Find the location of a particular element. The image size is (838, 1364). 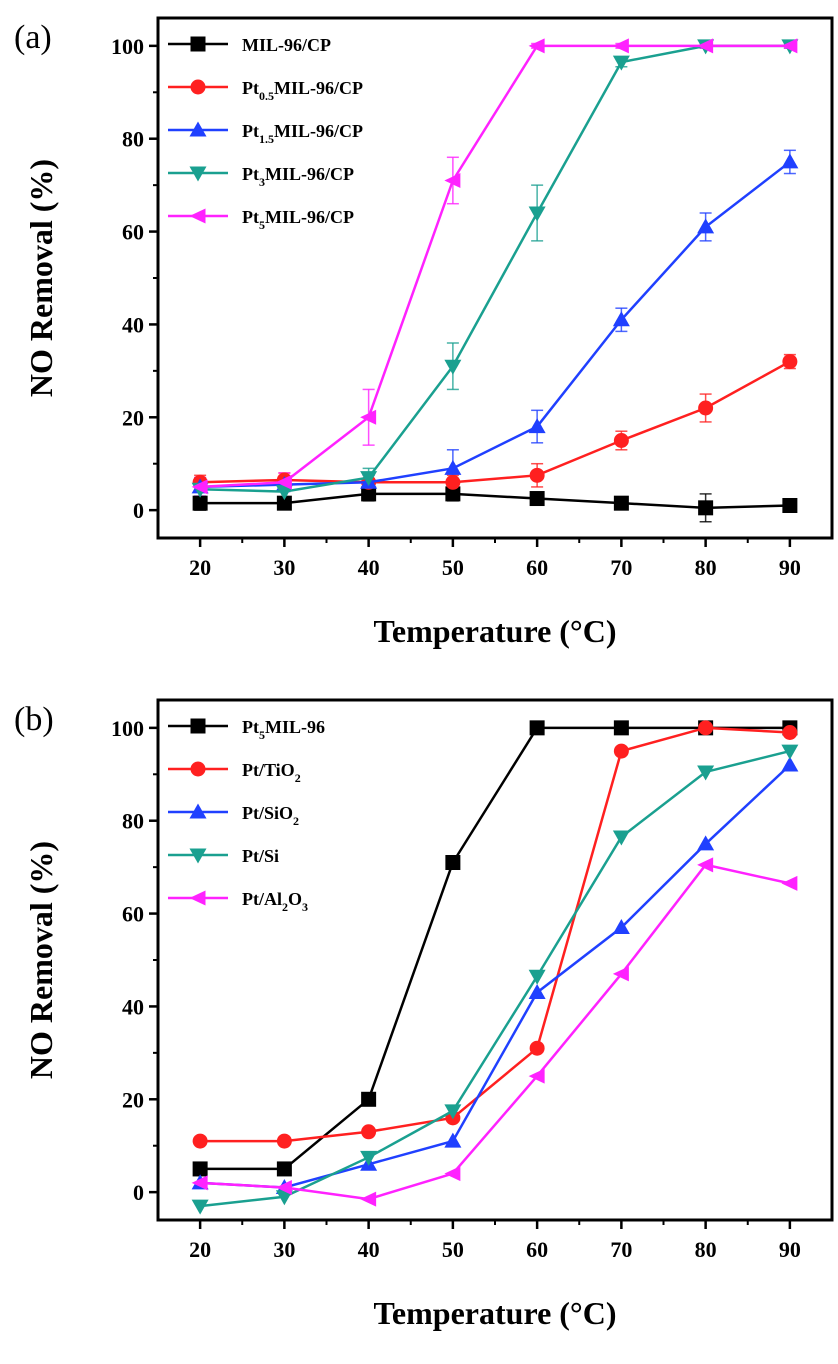

x-tick-label: 20 is located at coordinates (200, 1249).